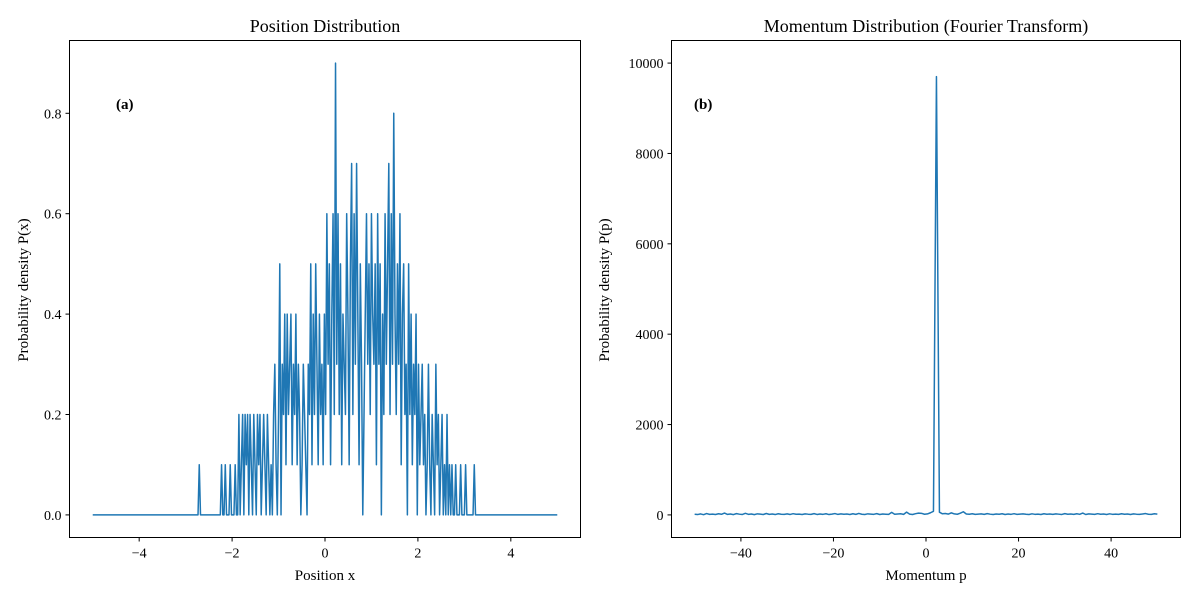 The image size is (1200, 600). What do you see at coordinates (925, 576) in the screenshot?
I see `x-axis-label-momentum: Momentum p` at bounding box center [925, 576].